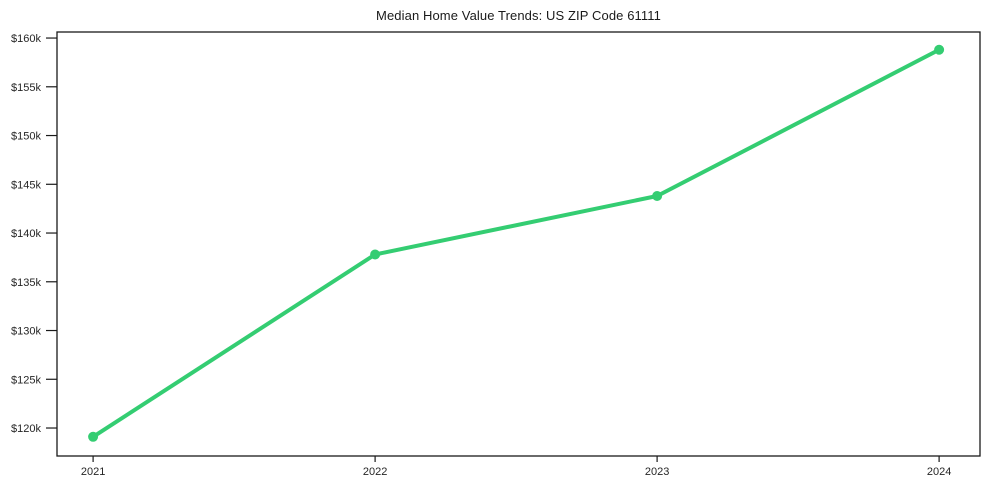 The image size is (990, 490). I want to click on y-tick-label: $155k, so click(26, 88).